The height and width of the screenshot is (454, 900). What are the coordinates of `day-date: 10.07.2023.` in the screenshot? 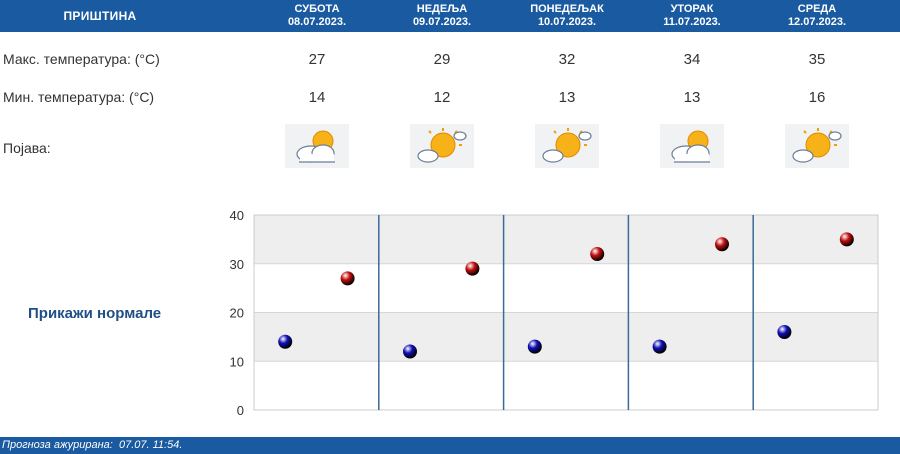 It's located at (567, 22).